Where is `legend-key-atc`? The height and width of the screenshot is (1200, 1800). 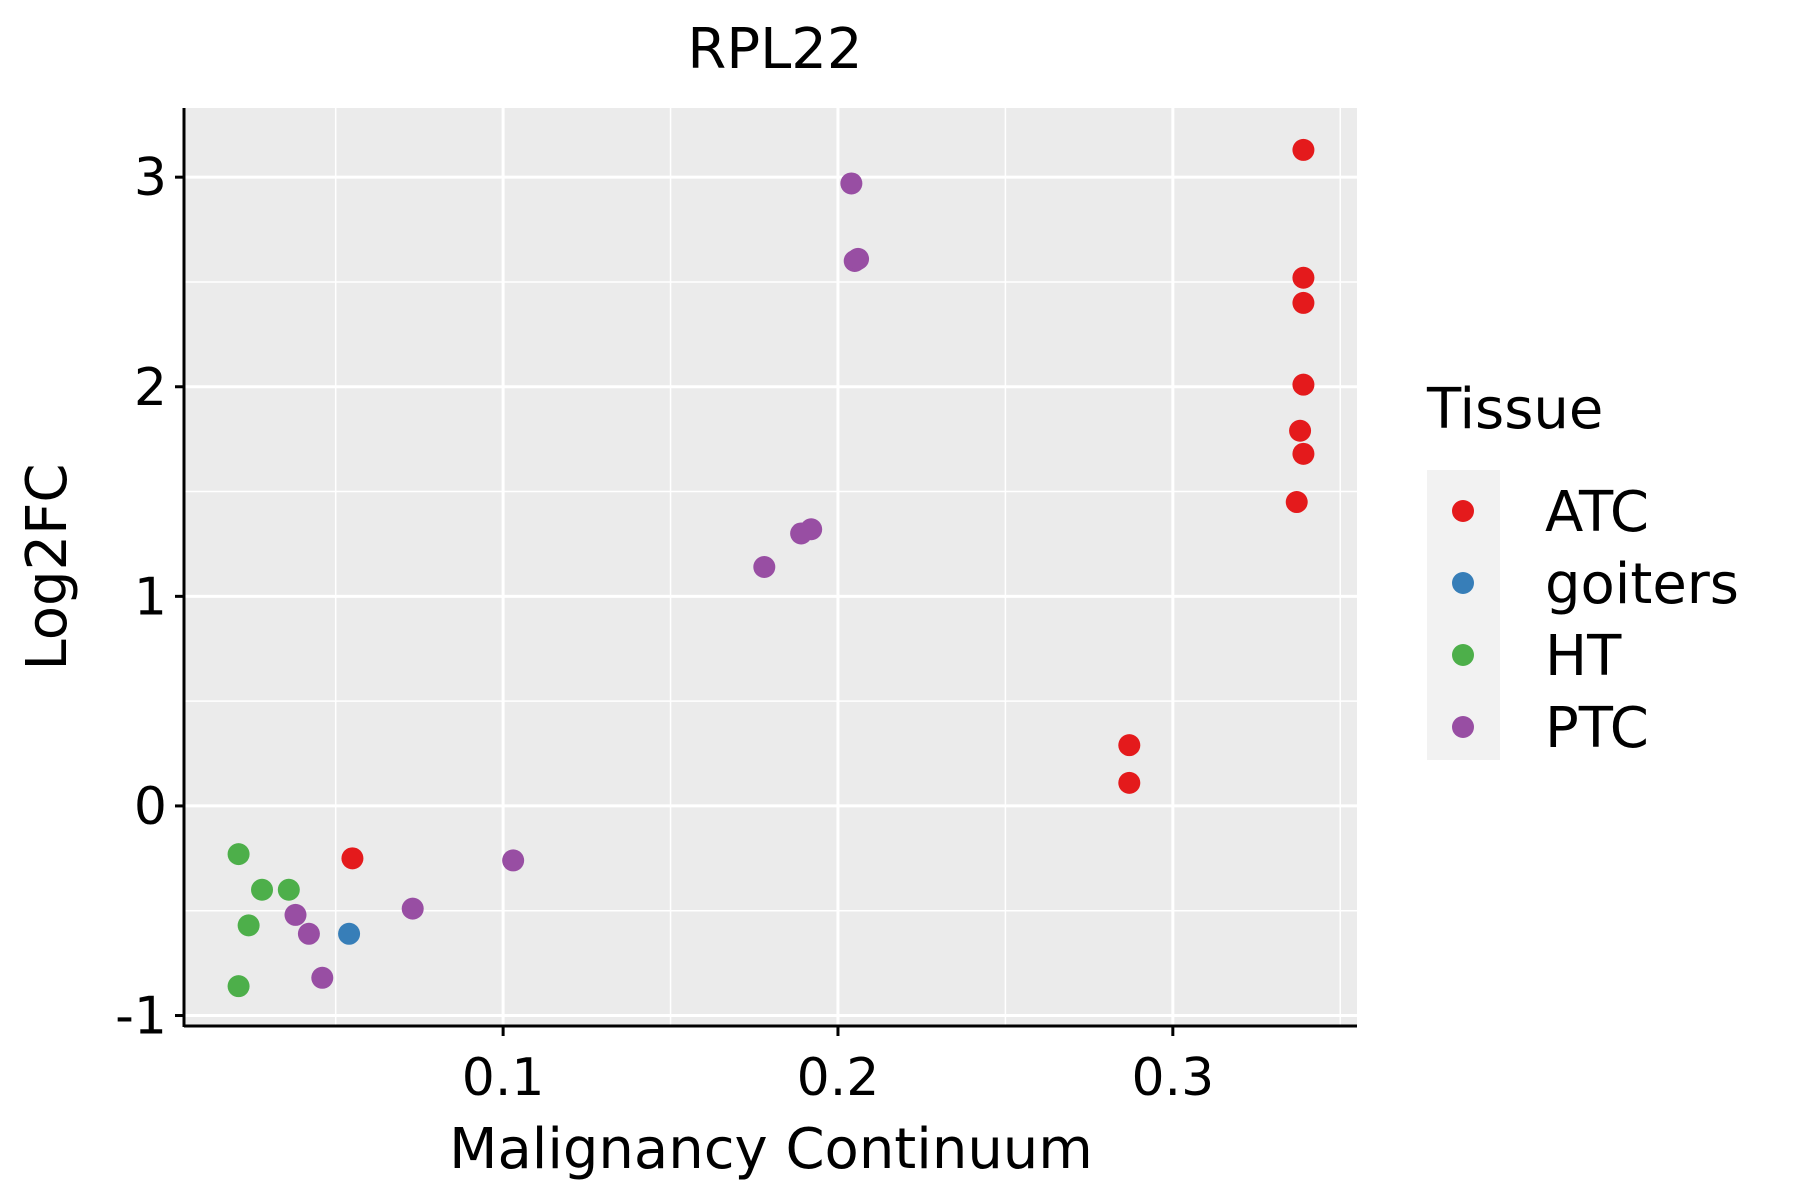
legend-key-atc is located at coordinates (1463, 511).